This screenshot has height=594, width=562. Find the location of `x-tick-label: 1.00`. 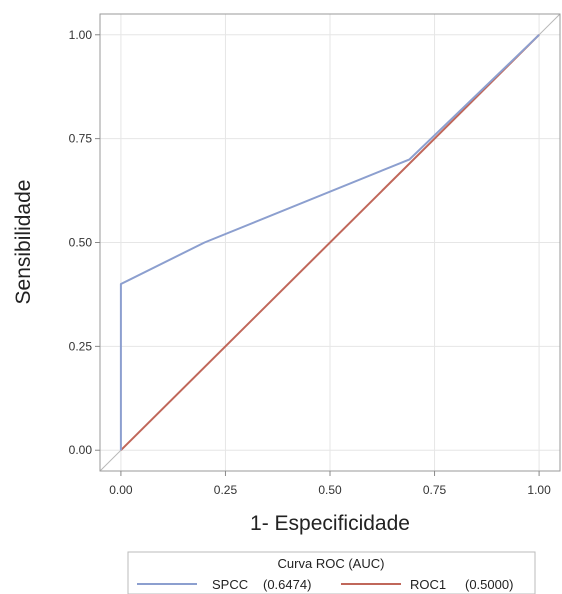

x-tick-label: 1.00 is located at coordinates (539, 490).